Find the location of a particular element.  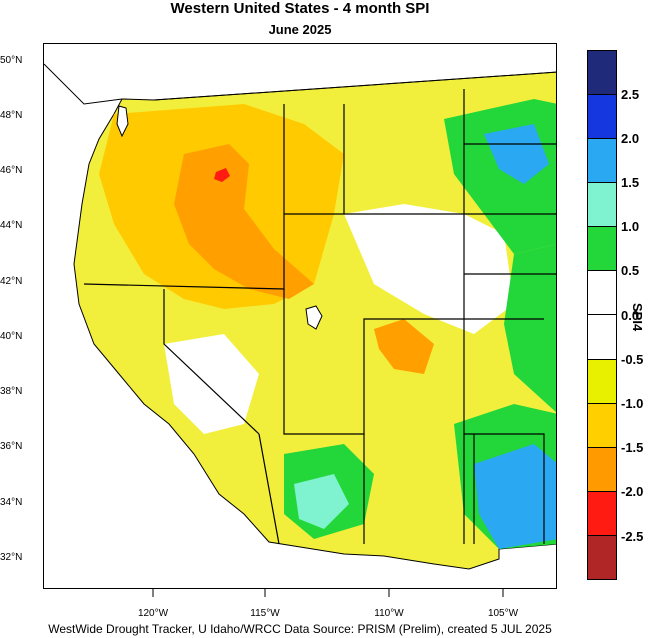

map-title: Western United States - 4 month SPI is located at coordinates (300, 8).